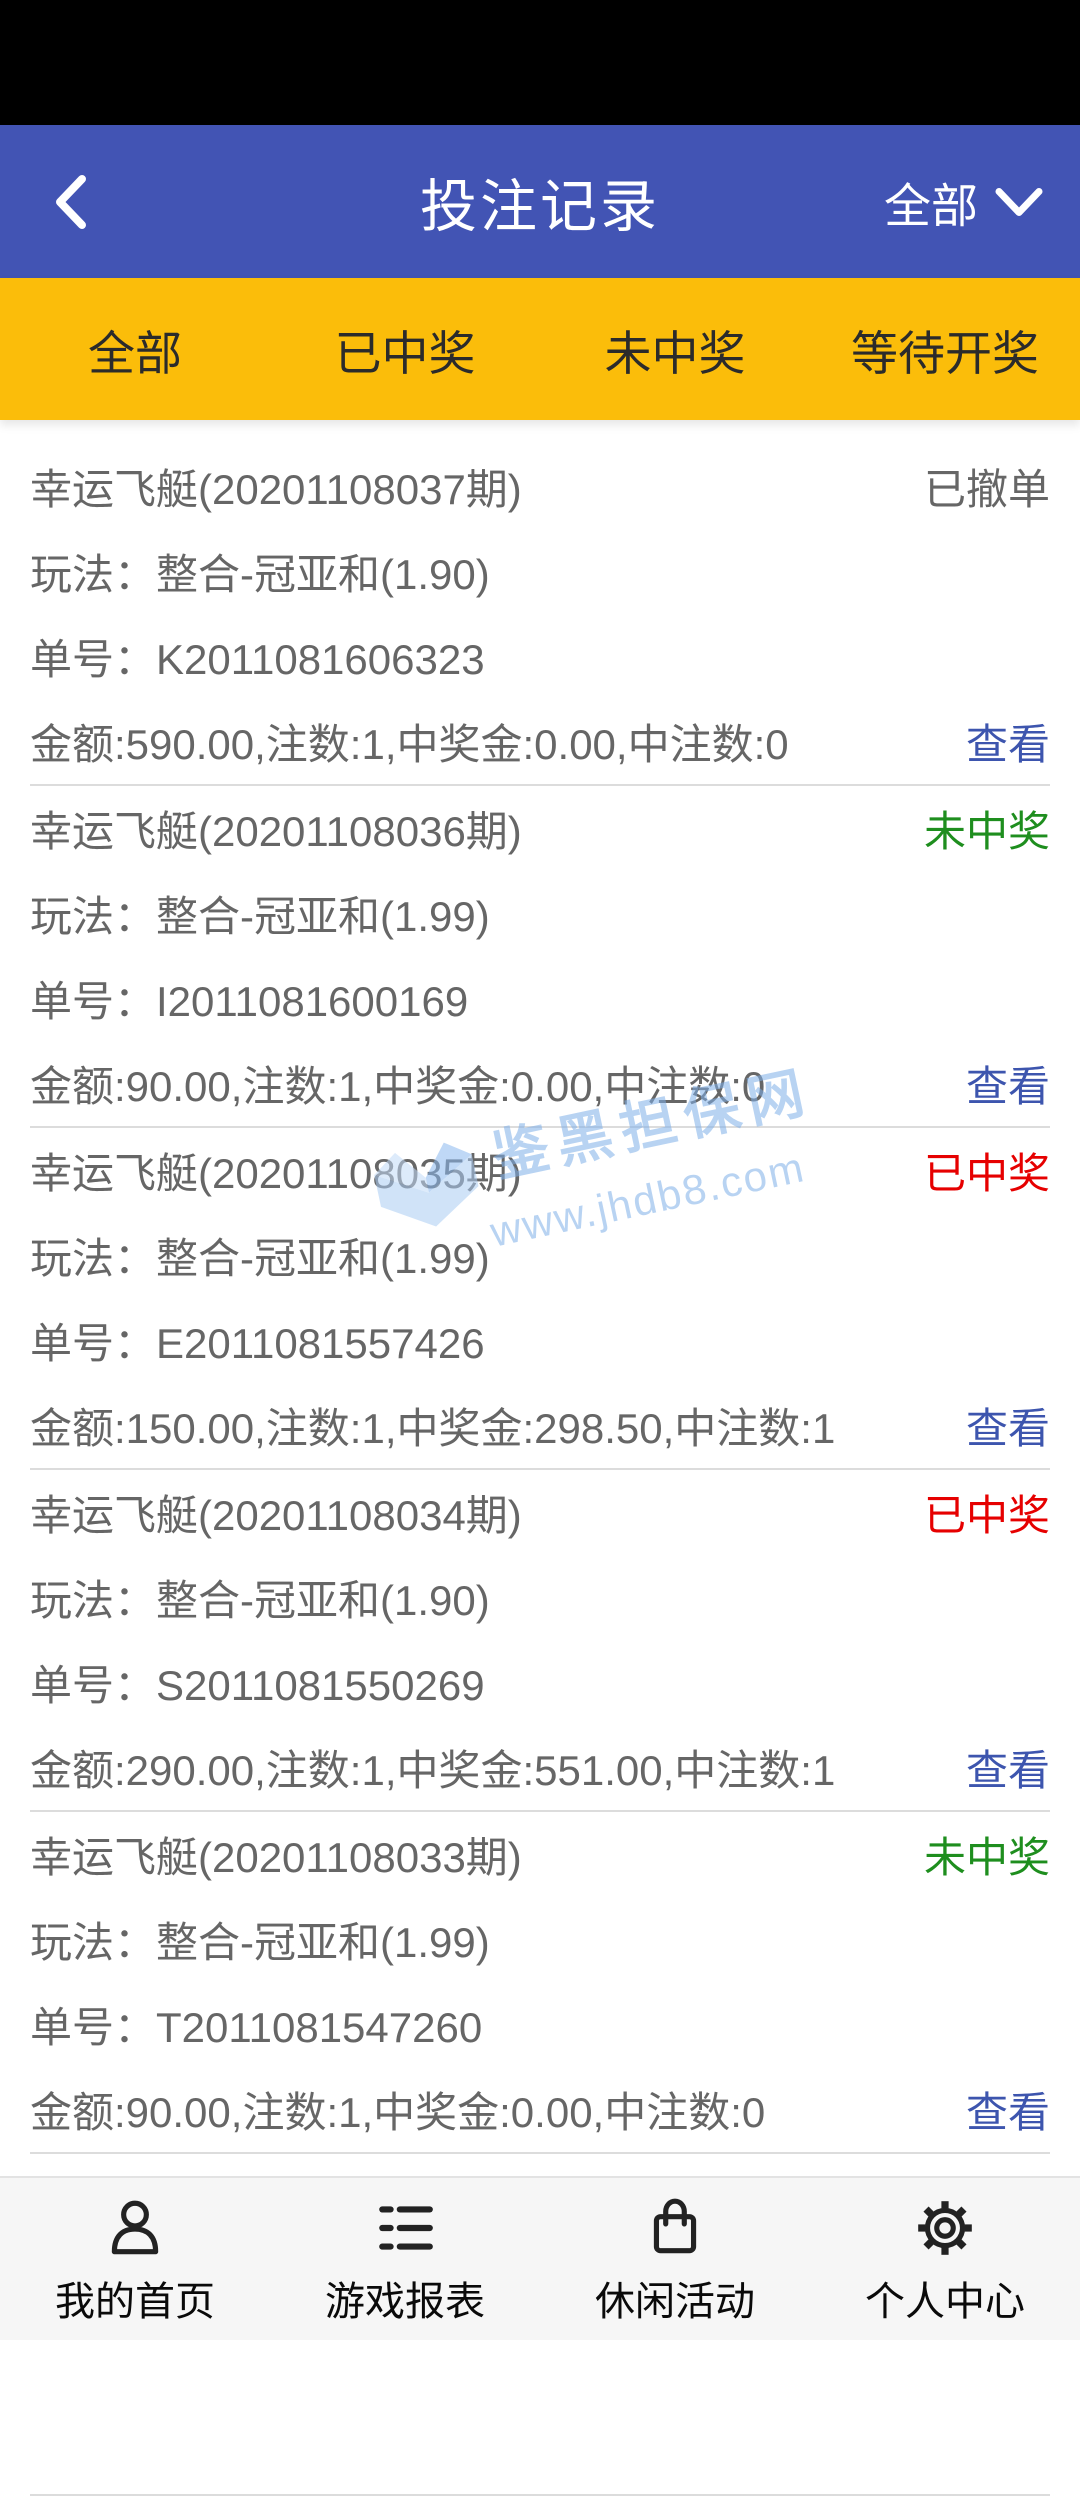 The height and width of the screenshot is (2496, 1080). I want to click on page-title: 投注记录, so click(540, 206).